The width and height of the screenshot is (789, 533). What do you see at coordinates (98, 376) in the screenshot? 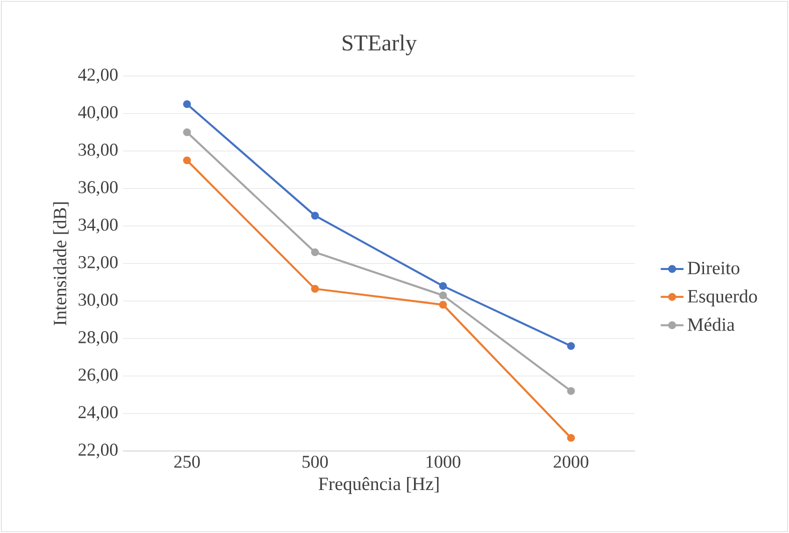
I see `y-tick-label: 26,00` at bounding box center [98, 376].